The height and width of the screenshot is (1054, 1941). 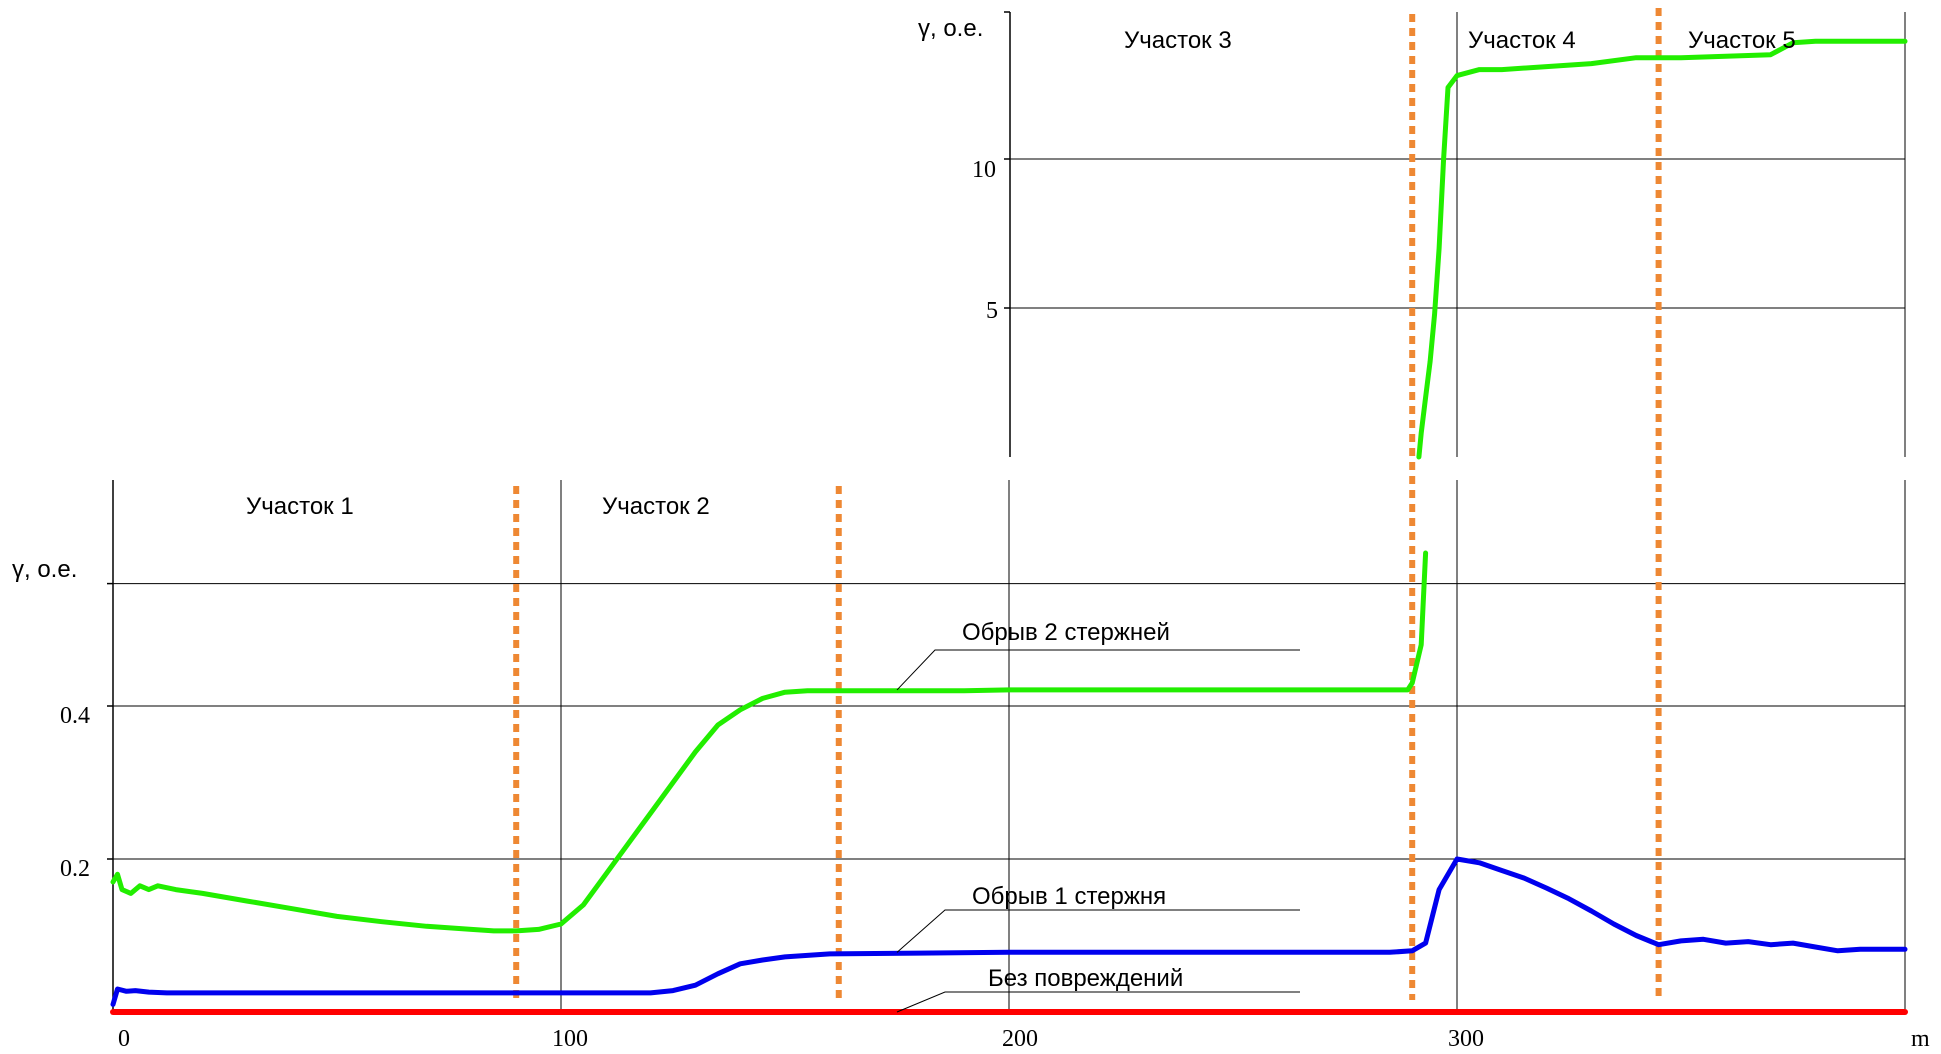 I want to click on section-label-3: Участок 3, so click(x=1178, y=40).